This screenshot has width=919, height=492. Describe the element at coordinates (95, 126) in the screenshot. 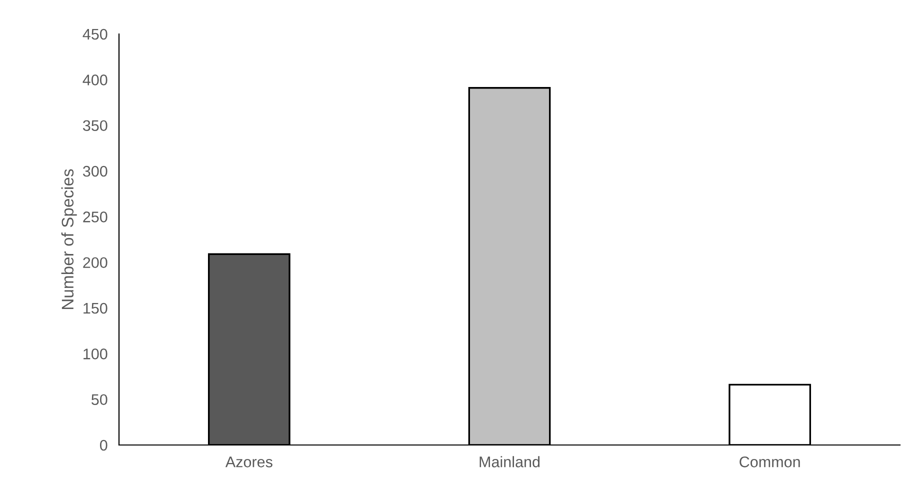

I see `y-tick-label: 350` at that location.